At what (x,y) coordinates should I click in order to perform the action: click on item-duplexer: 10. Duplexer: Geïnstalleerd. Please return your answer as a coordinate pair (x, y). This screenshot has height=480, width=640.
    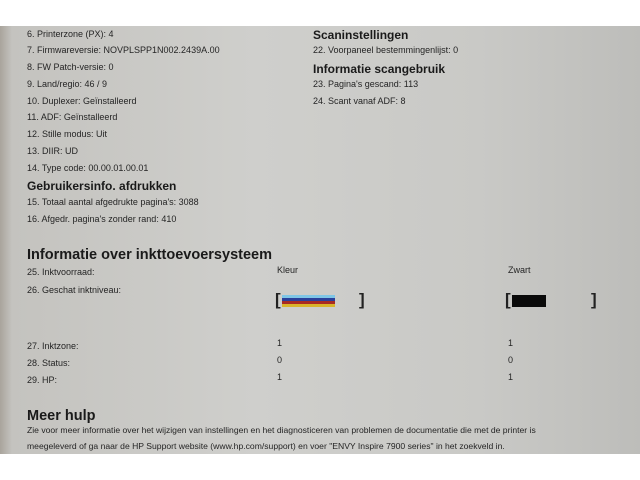
    Looking at the image, I should click on (82, 101).